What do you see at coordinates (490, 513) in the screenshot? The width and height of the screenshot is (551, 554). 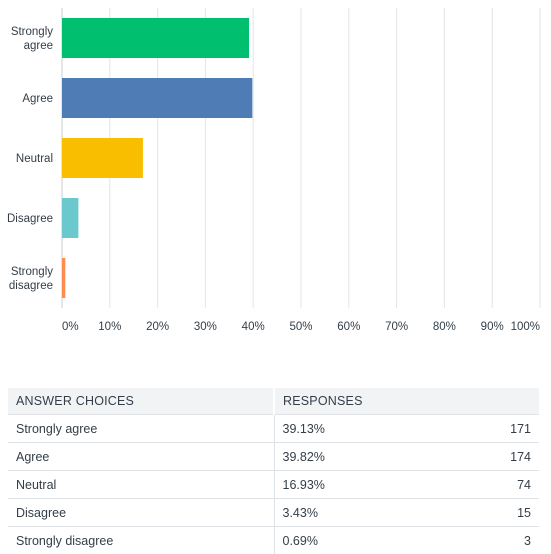 I see `row-count: 15` at bounding box center [490, 513].